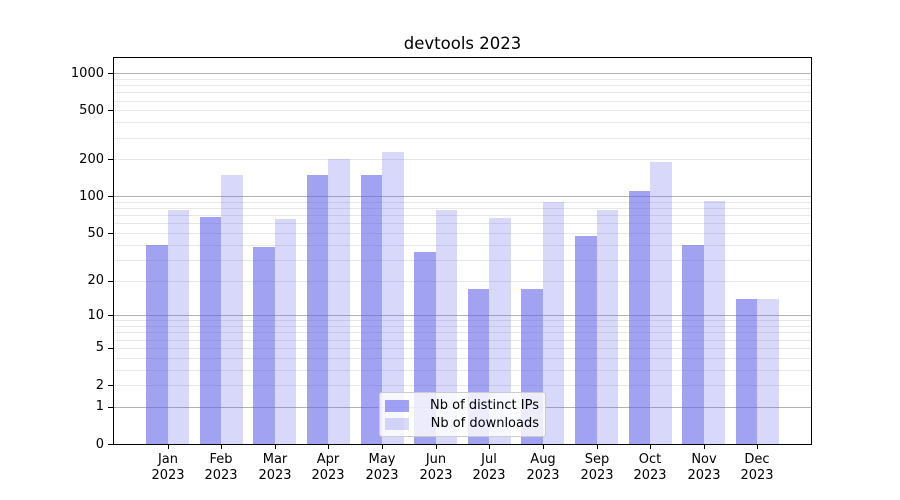 The width and height of the screenshot is (900, 500). I want to click on x-tick-label: Mar 2023, so click(275, 468).